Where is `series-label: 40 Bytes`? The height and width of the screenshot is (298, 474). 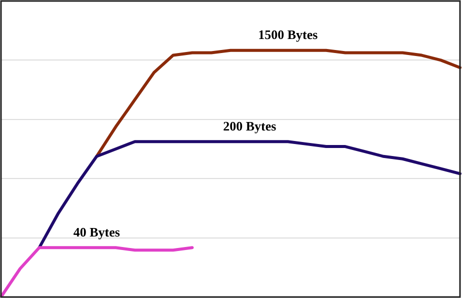
series-label: 40 Bytes is located at coordinates (96, 232).